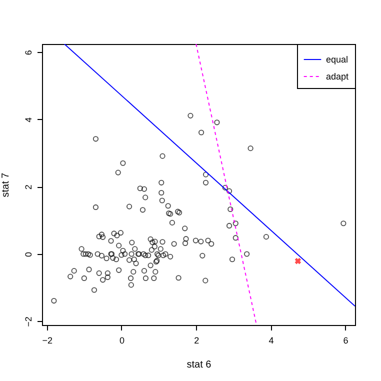 This screenshot has width=381, height=381. What do you see at coordinates (29, 53) in the screenshot?
I see `y-tick-label: 6` at bounding box center [29, 53].